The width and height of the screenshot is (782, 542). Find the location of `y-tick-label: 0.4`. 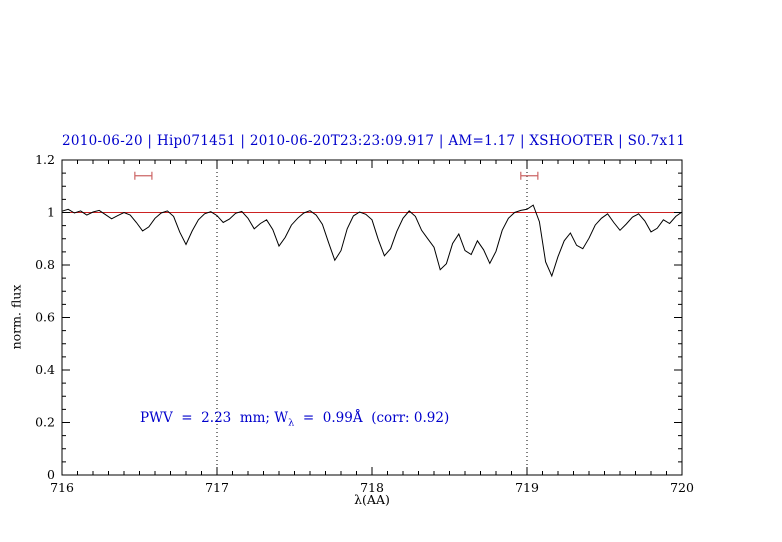

y-tick-label: 0.4 is located at coordinates (45, 369).